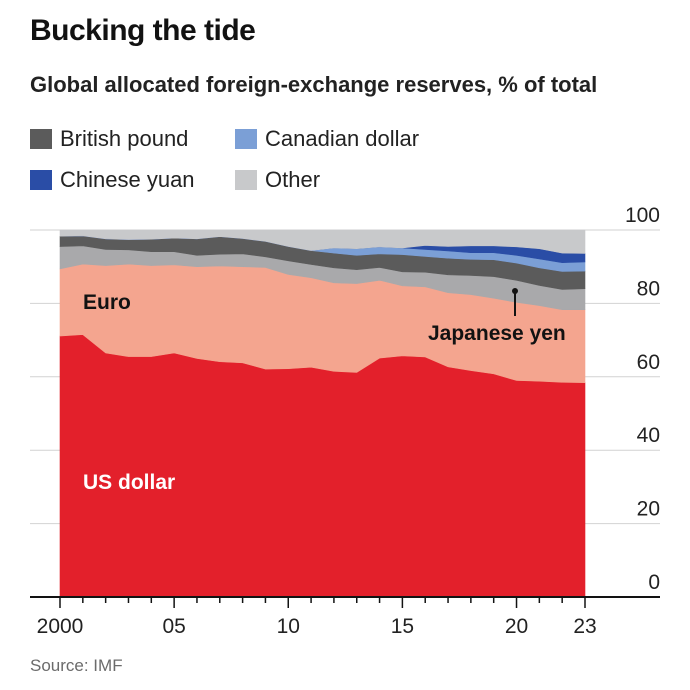  I want to click on x-tick-label: 23, so click(584, 626).